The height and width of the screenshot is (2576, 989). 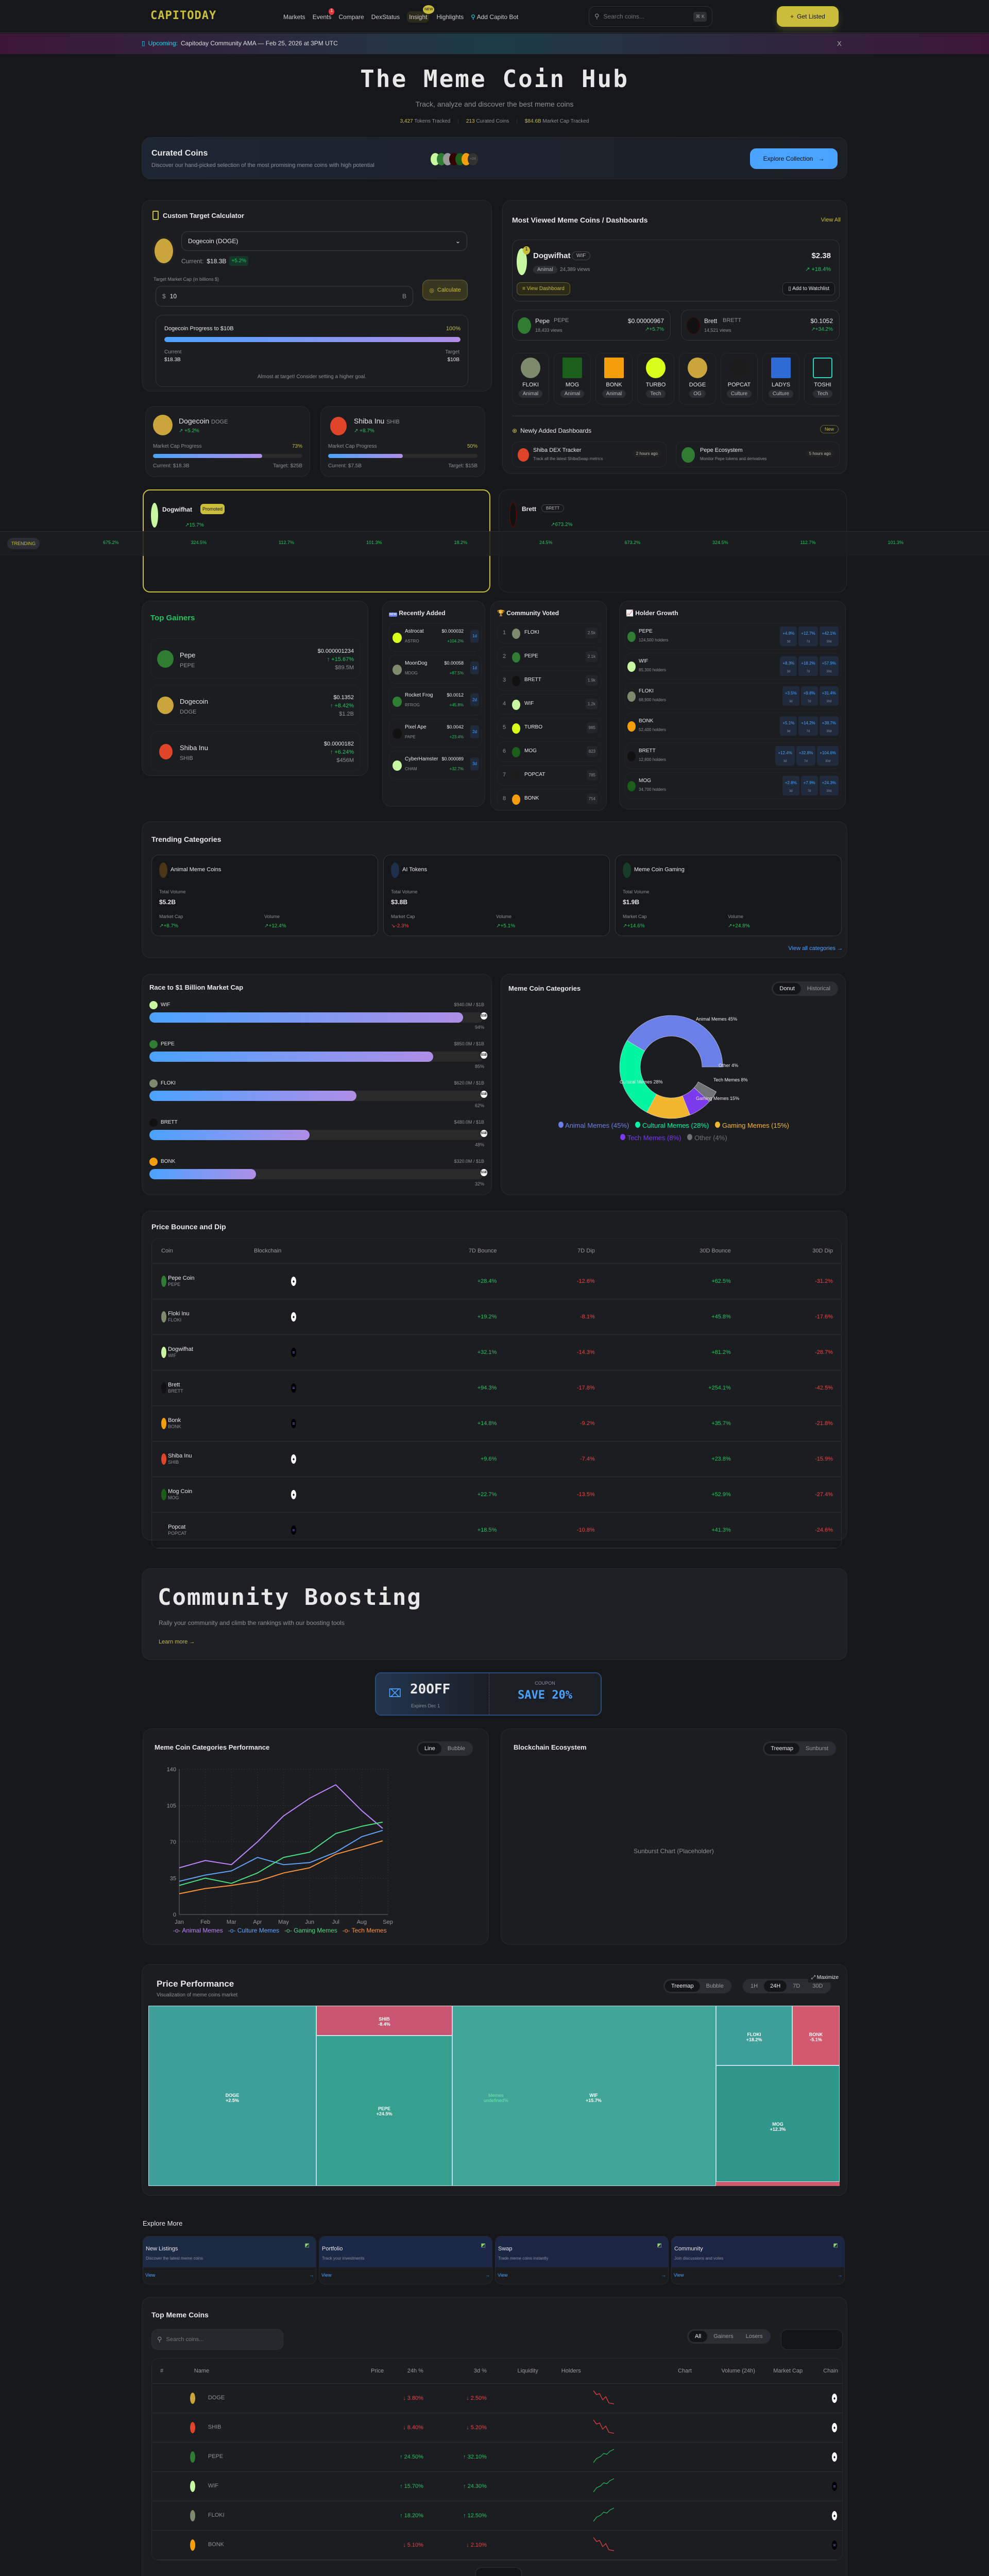 I want to click on search-box: ⚲ ⌘ K, so click(x=650, y=16).